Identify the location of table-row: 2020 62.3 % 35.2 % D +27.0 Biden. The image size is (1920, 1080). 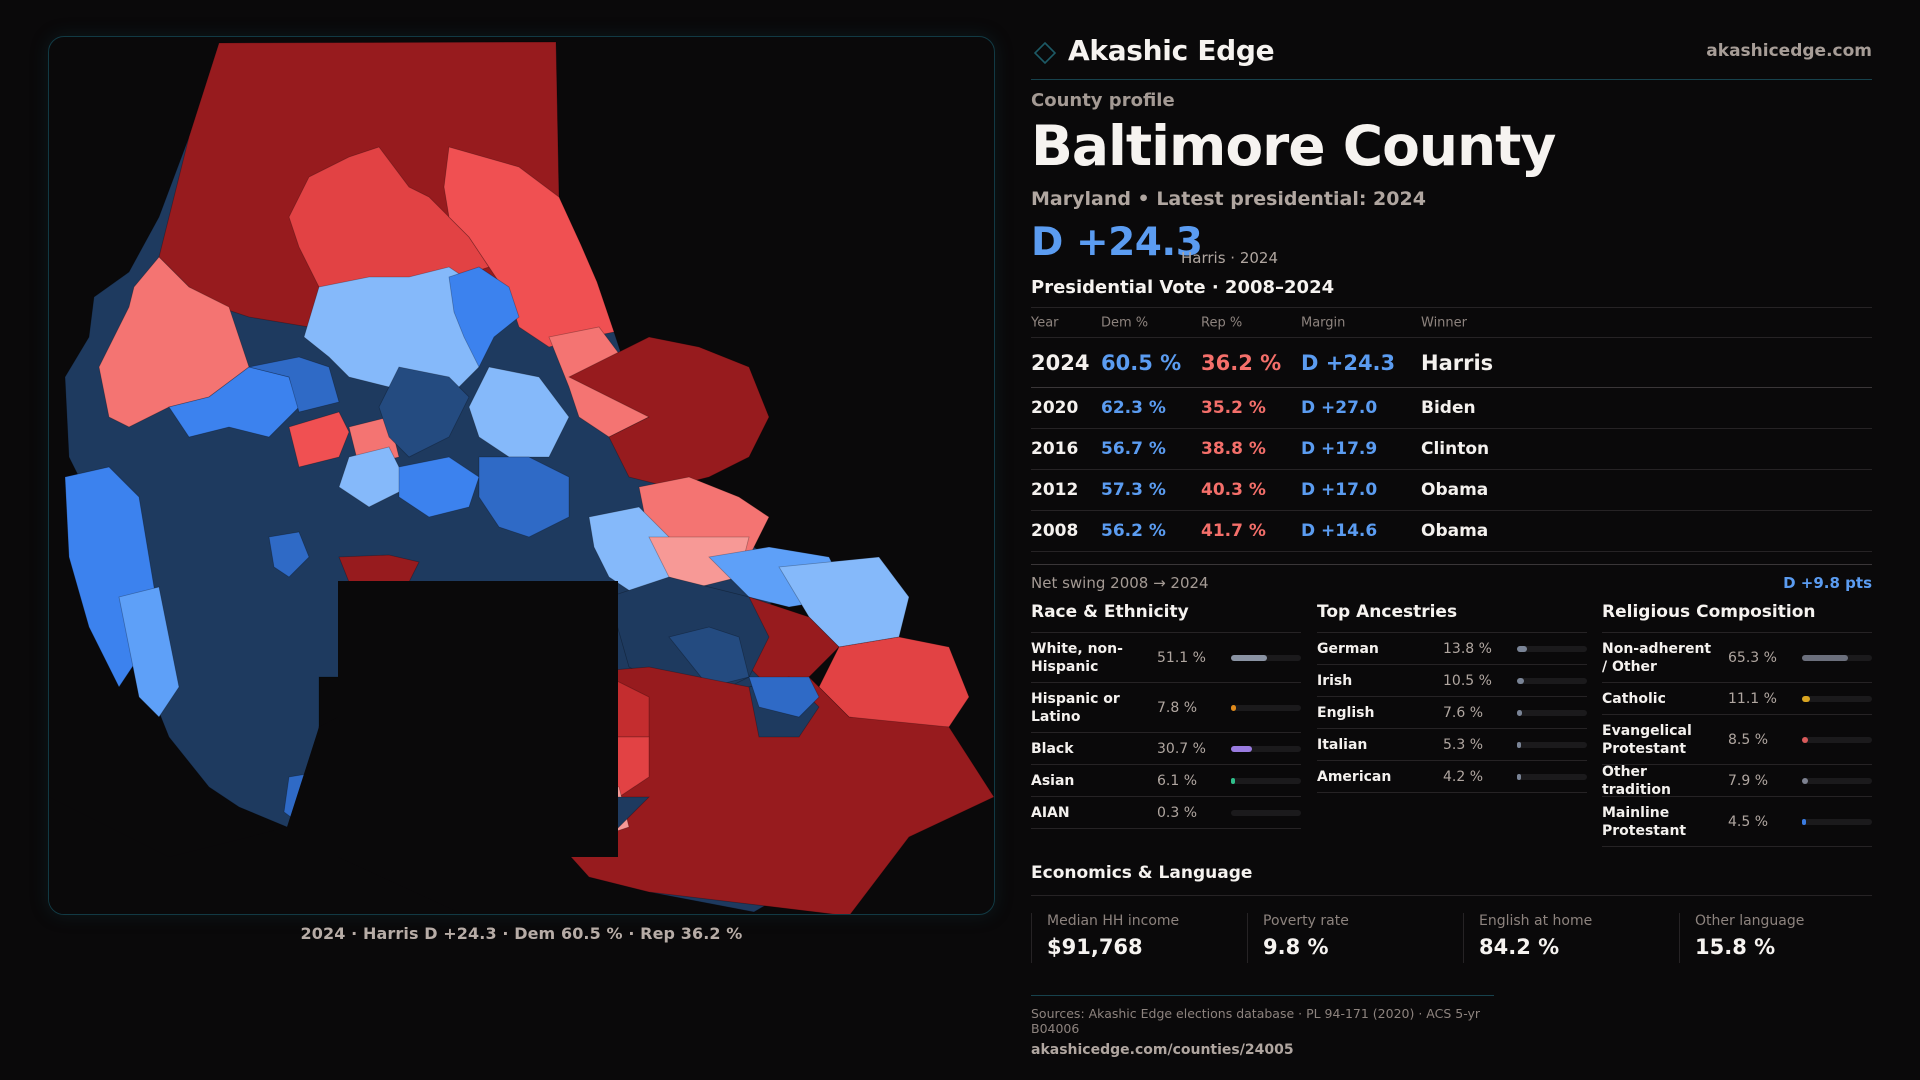
(1451, 408).